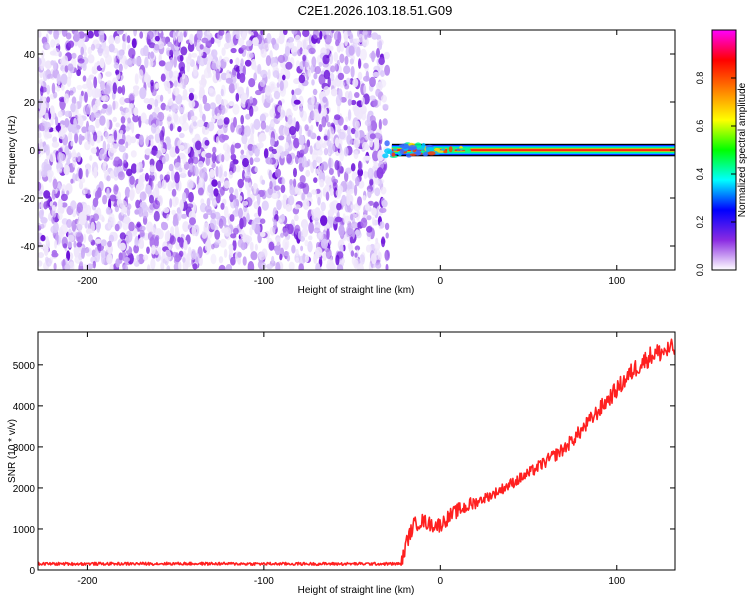 Image resolution: width=750 pixels, height=600 pixels. What do you see at coordinates (616, 581) in the screenshot?
I see `snr-x-tick-label: 100` at bounding box center [616, 581].